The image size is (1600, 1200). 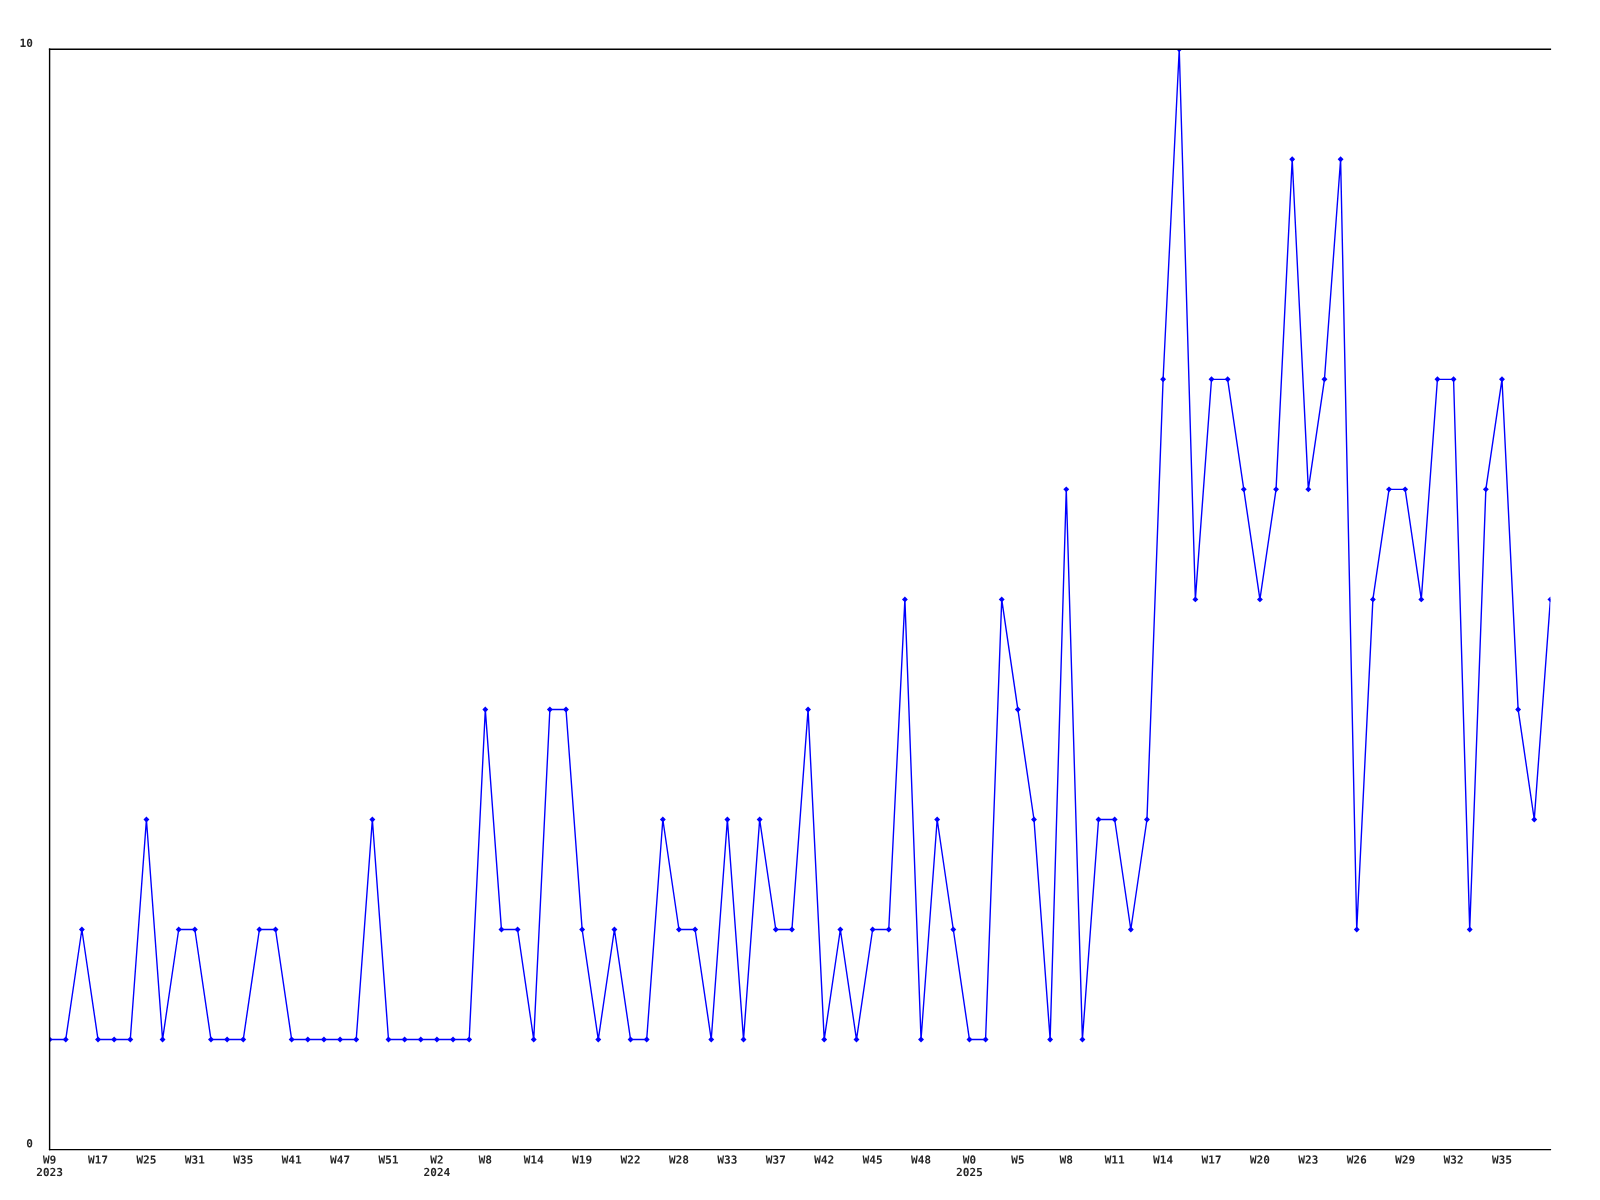 What do you see at coordinates (1259, 1159) in the screenshot?
I see `x-tick-label: W20` at bounding box center [1259, 1159].